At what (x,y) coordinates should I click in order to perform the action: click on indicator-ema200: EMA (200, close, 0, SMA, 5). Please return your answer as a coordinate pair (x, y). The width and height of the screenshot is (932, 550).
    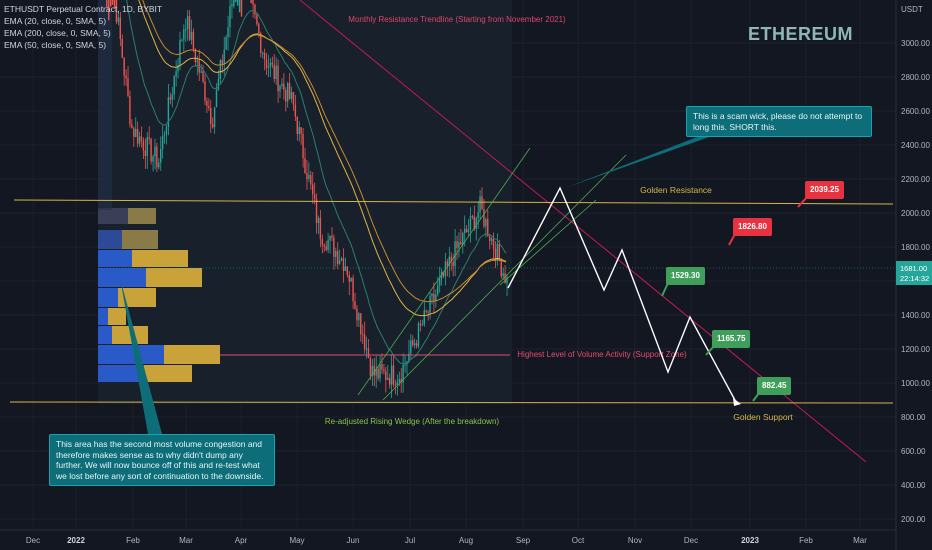
    Looking at the image, I should click on (57, 33).